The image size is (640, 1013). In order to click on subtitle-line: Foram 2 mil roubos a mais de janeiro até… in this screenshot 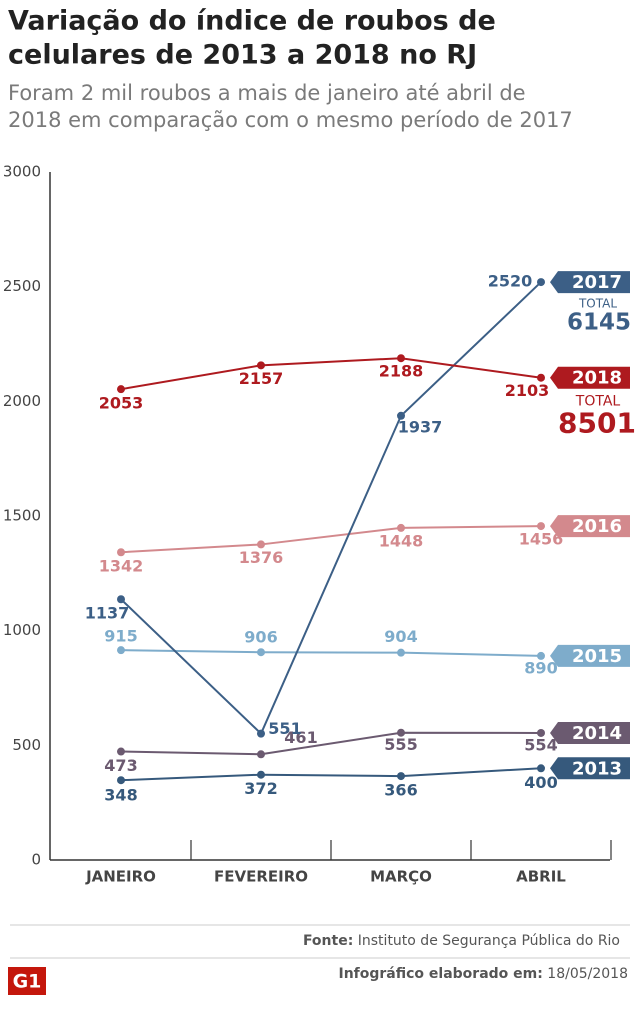, I will do `click(267, 93)`.